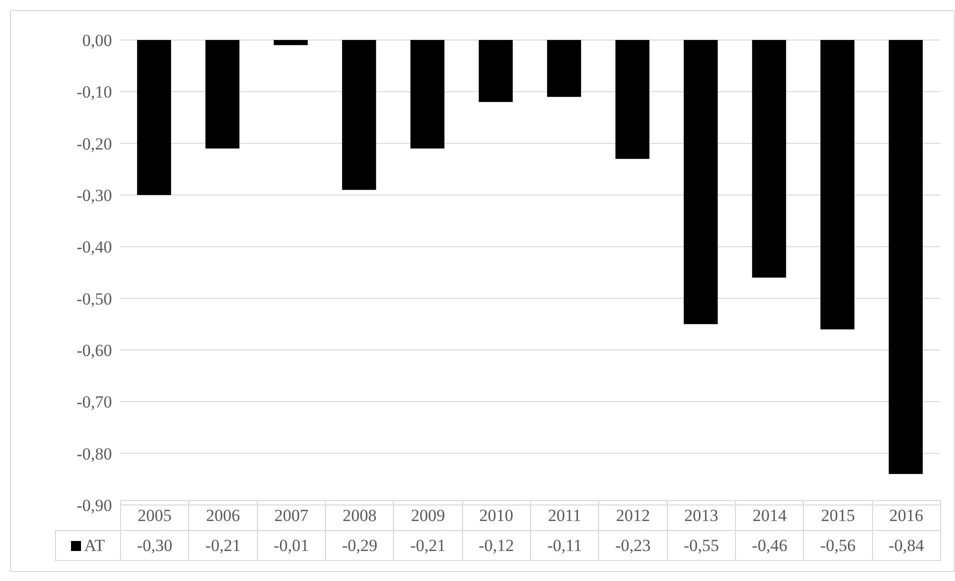 The image size is (955, 581). Describe the element at coordinates (496, 515) in the screenshot. I see `x-tick-label: 2010` at that location.